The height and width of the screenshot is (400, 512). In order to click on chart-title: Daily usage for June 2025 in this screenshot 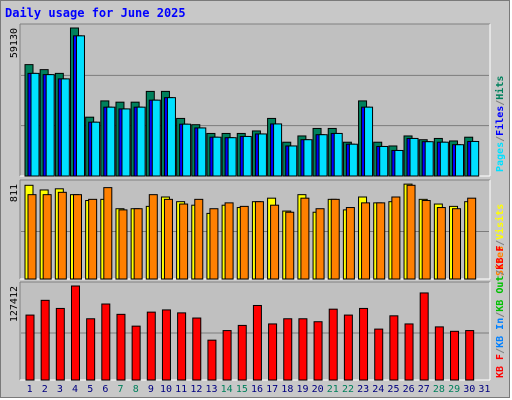, I will do `click(95, 13)`.